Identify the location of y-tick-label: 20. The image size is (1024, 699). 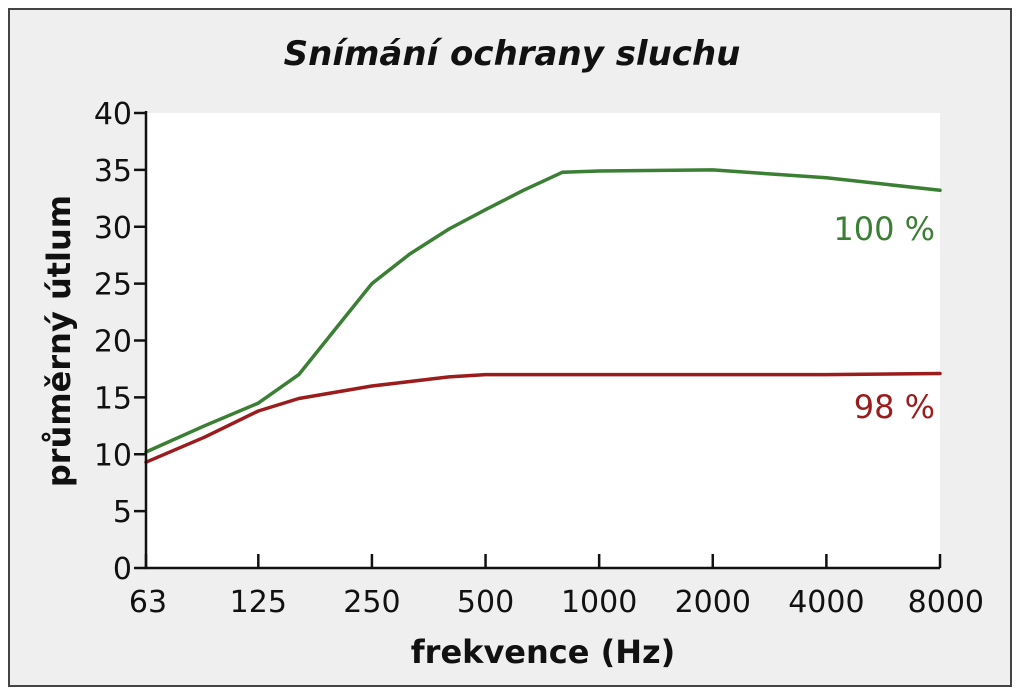
(113, 342).